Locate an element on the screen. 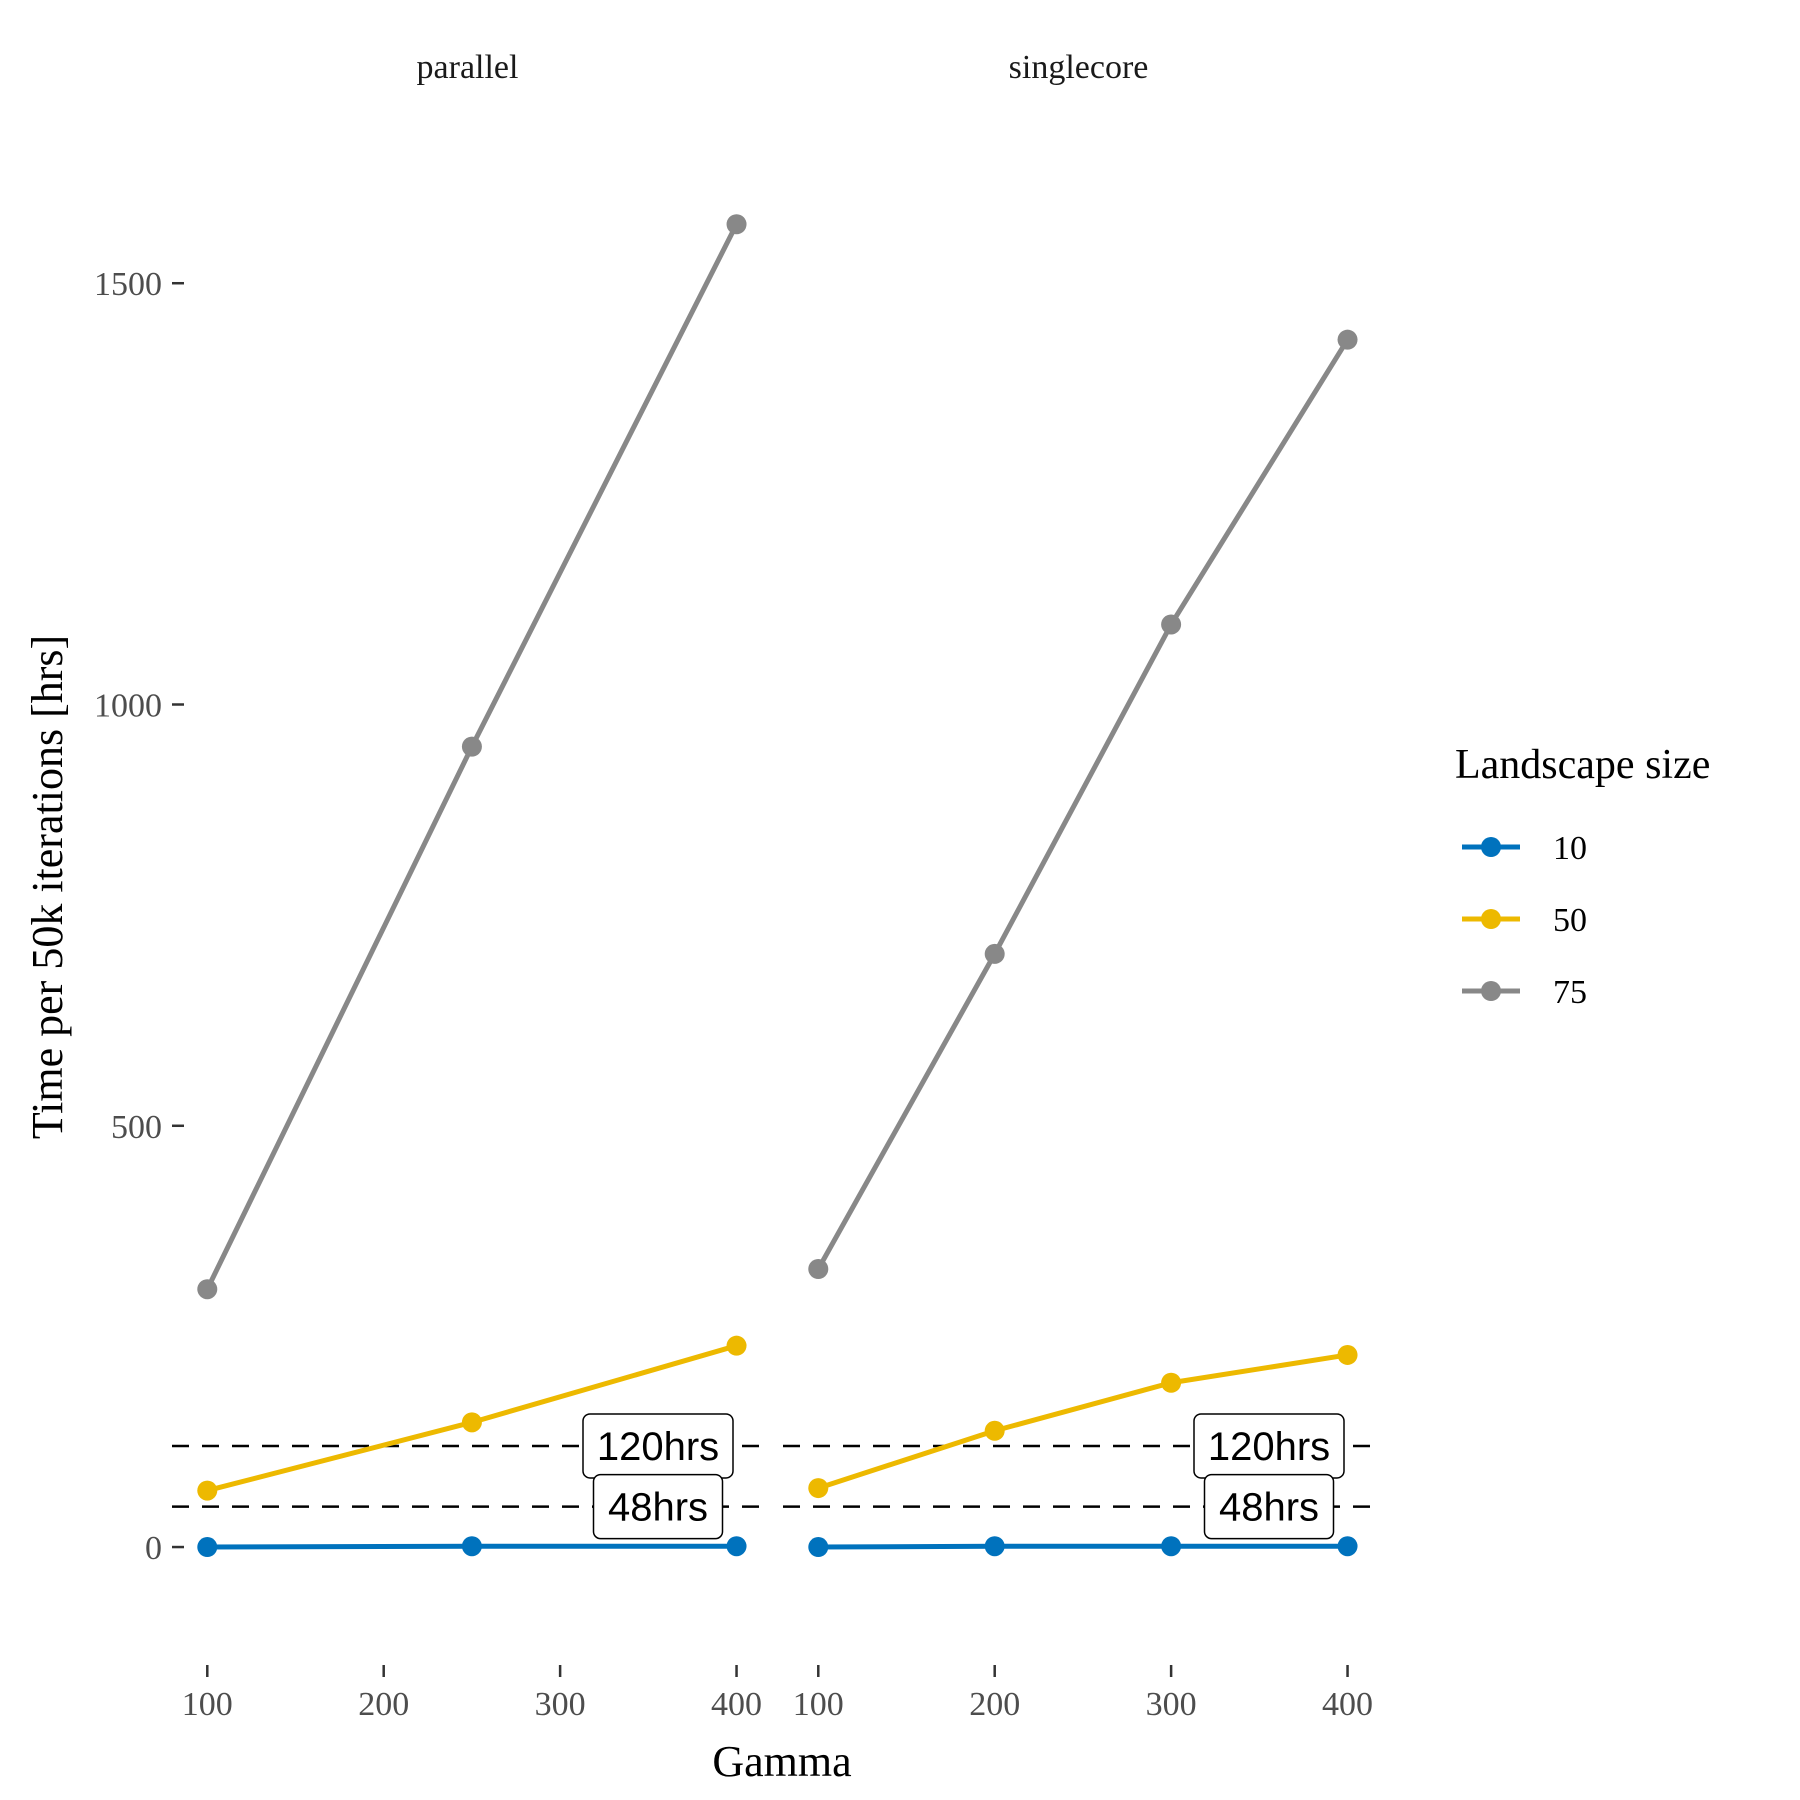 The image size is (1800, 1800). panel-title: parallel is located at coordinates (468, 67).